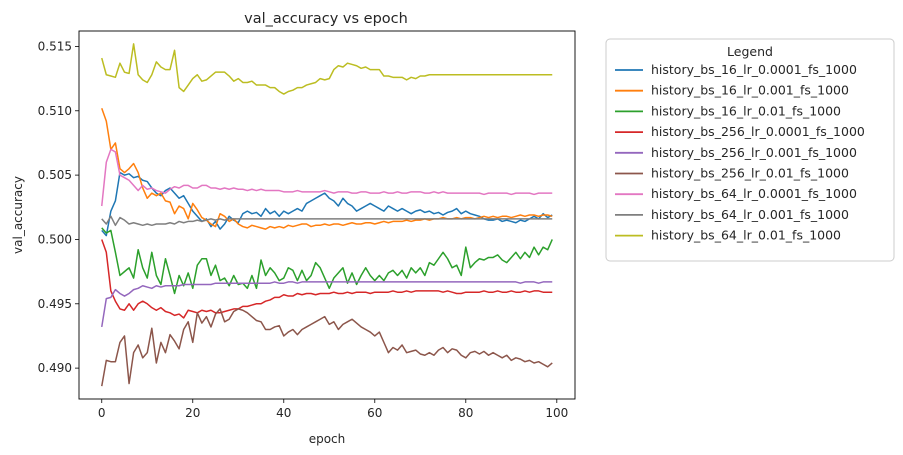 The width and height of the screenshot is (903, 455). I want to click on legend-title: Legend, so click(750, 51).